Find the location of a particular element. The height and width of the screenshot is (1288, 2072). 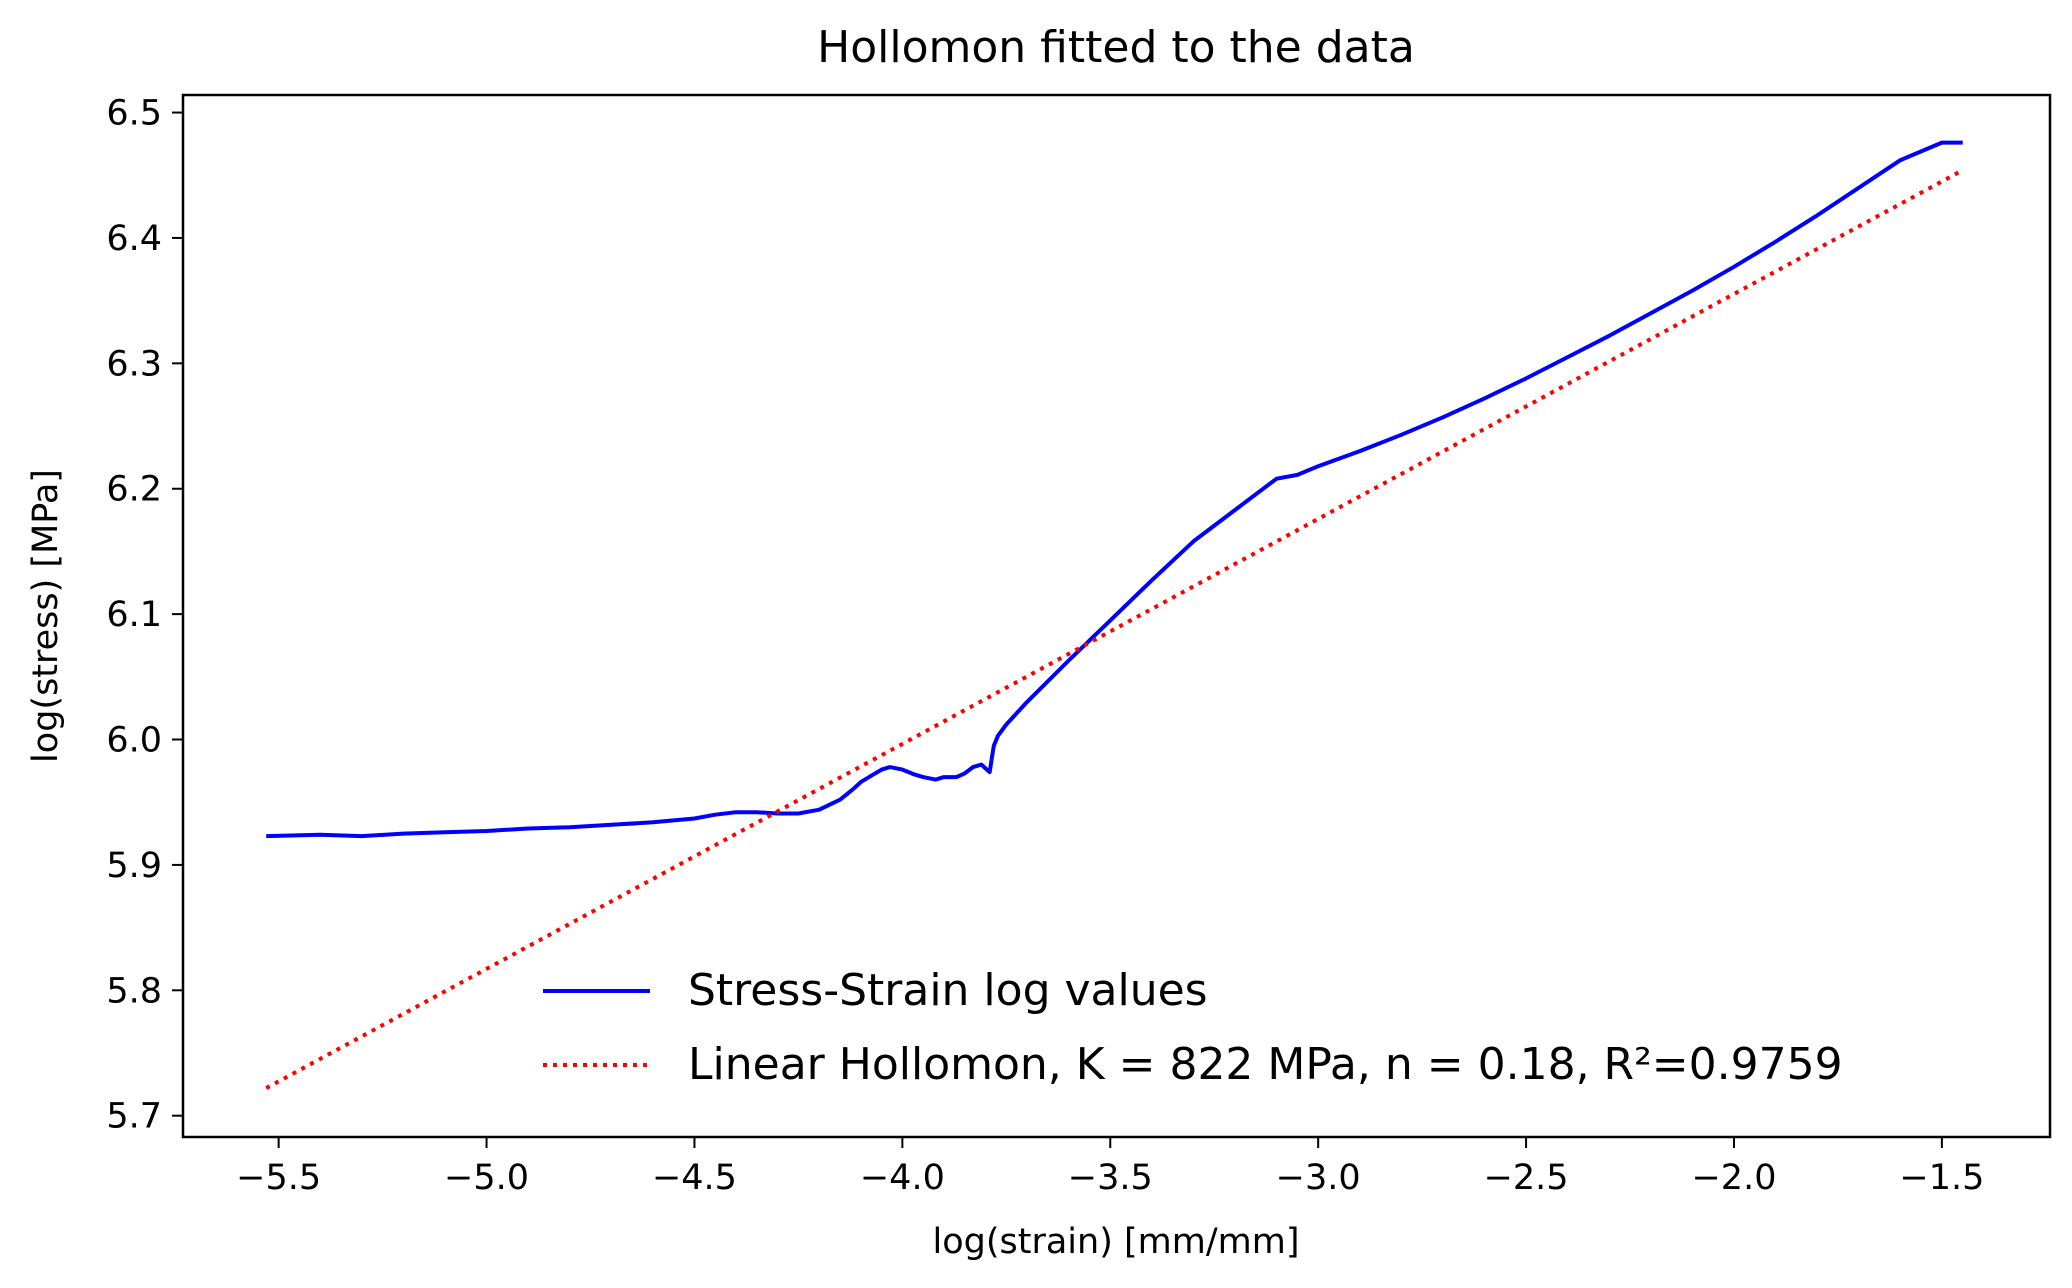

y-tick-label: 6.5 is located at coordinates (134, 114).